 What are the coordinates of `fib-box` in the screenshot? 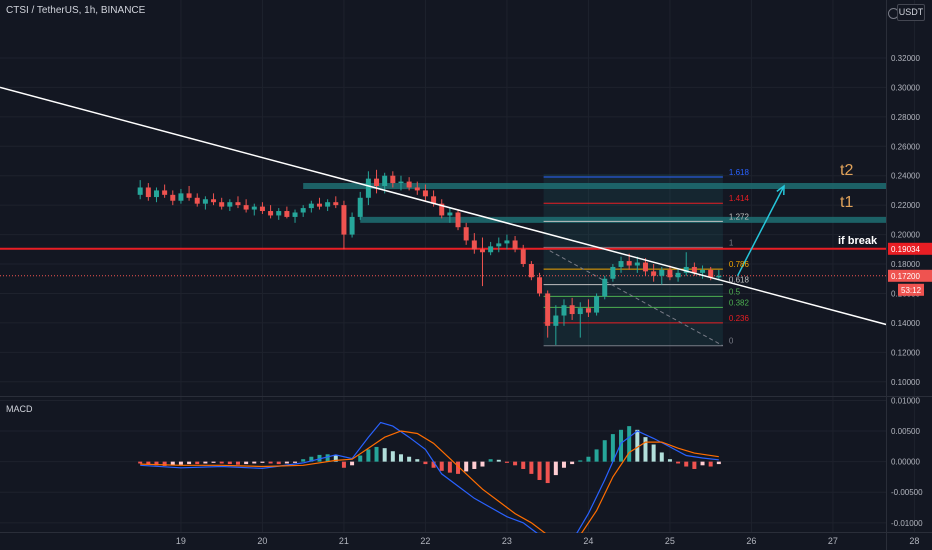 It's located at (633, 260).